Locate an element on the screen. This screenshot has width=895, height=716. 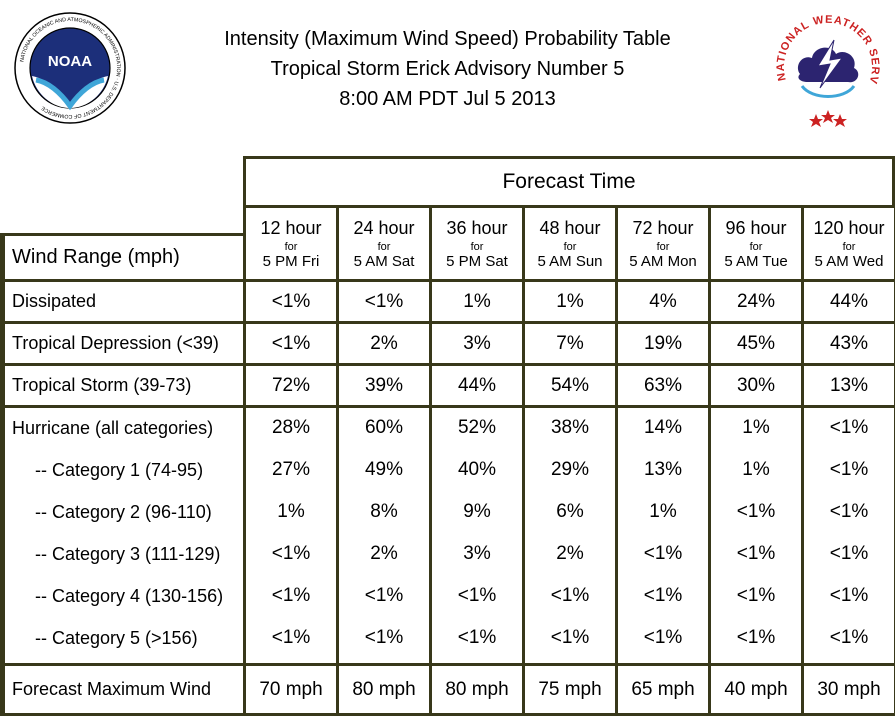
probability-cell: 13% is located at coordinates (663, 469).